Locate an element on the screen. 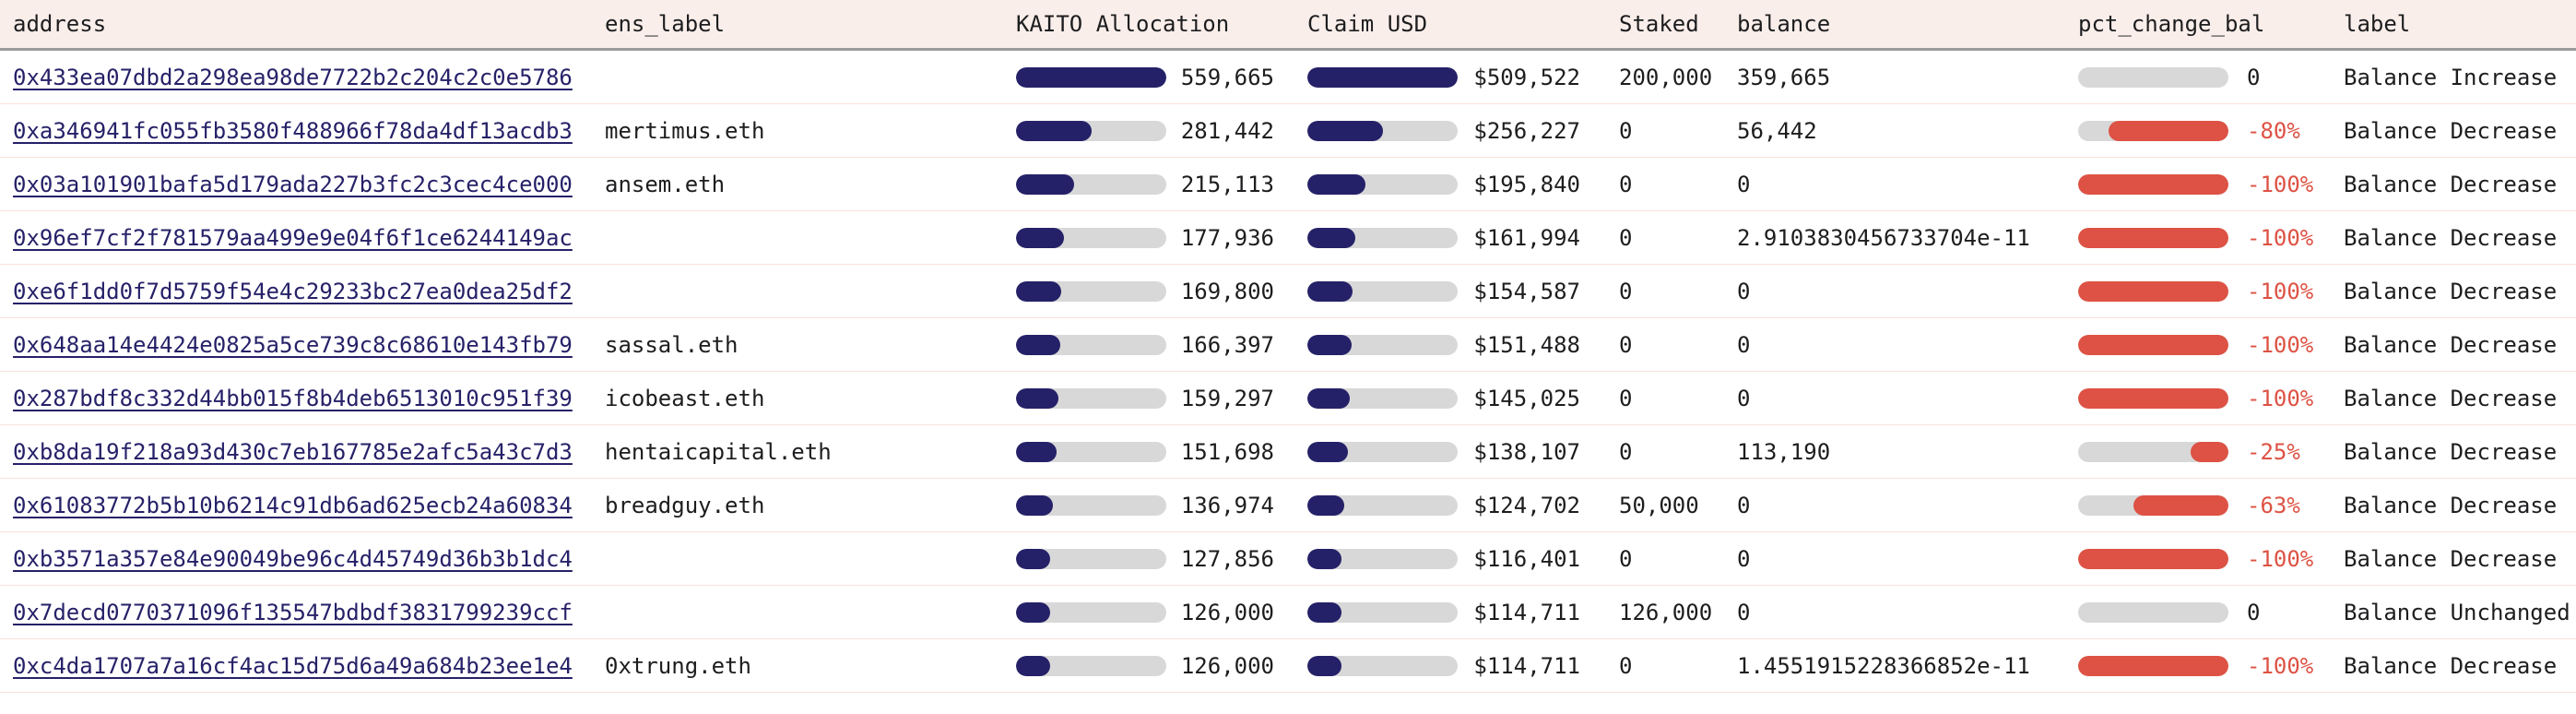  claim-usd-value: $161,994 is located at coordinates (1526, 237).